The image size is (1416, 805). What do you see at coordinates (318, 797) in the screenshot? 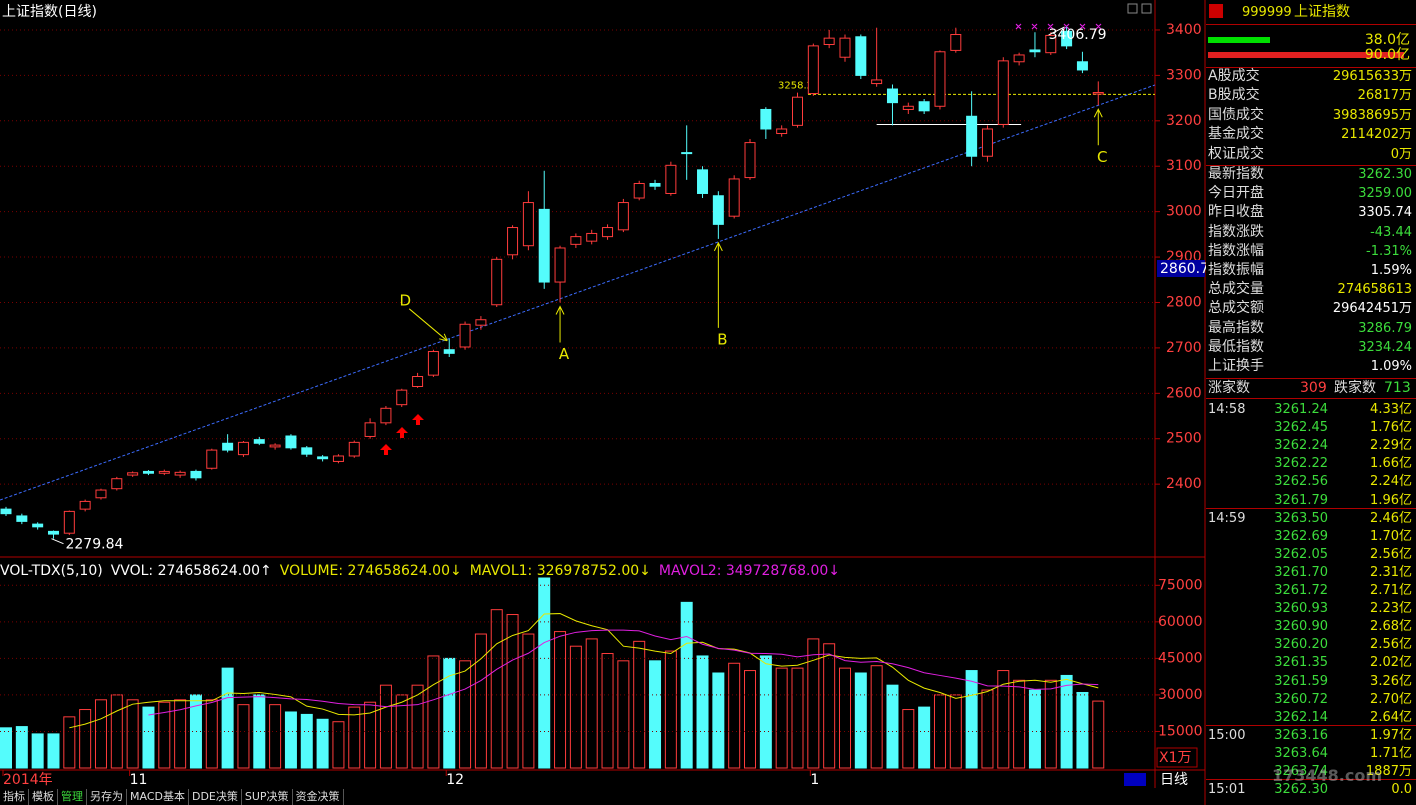
I see `toolbar-tab: 资金决策` at bounding box center [318, 797].